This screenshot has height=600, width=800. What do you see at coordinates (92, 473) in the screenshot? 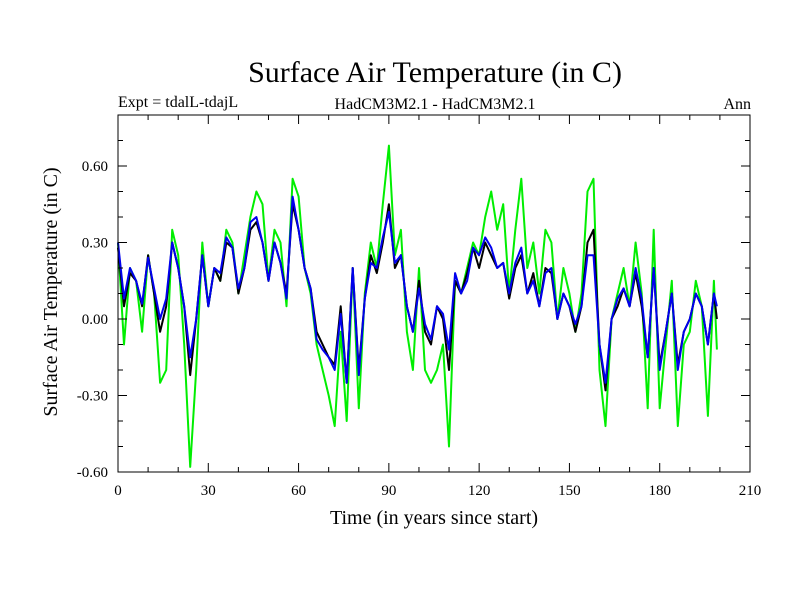
I see `y-tick-label: -0.60` at bounding box center [92, 473].